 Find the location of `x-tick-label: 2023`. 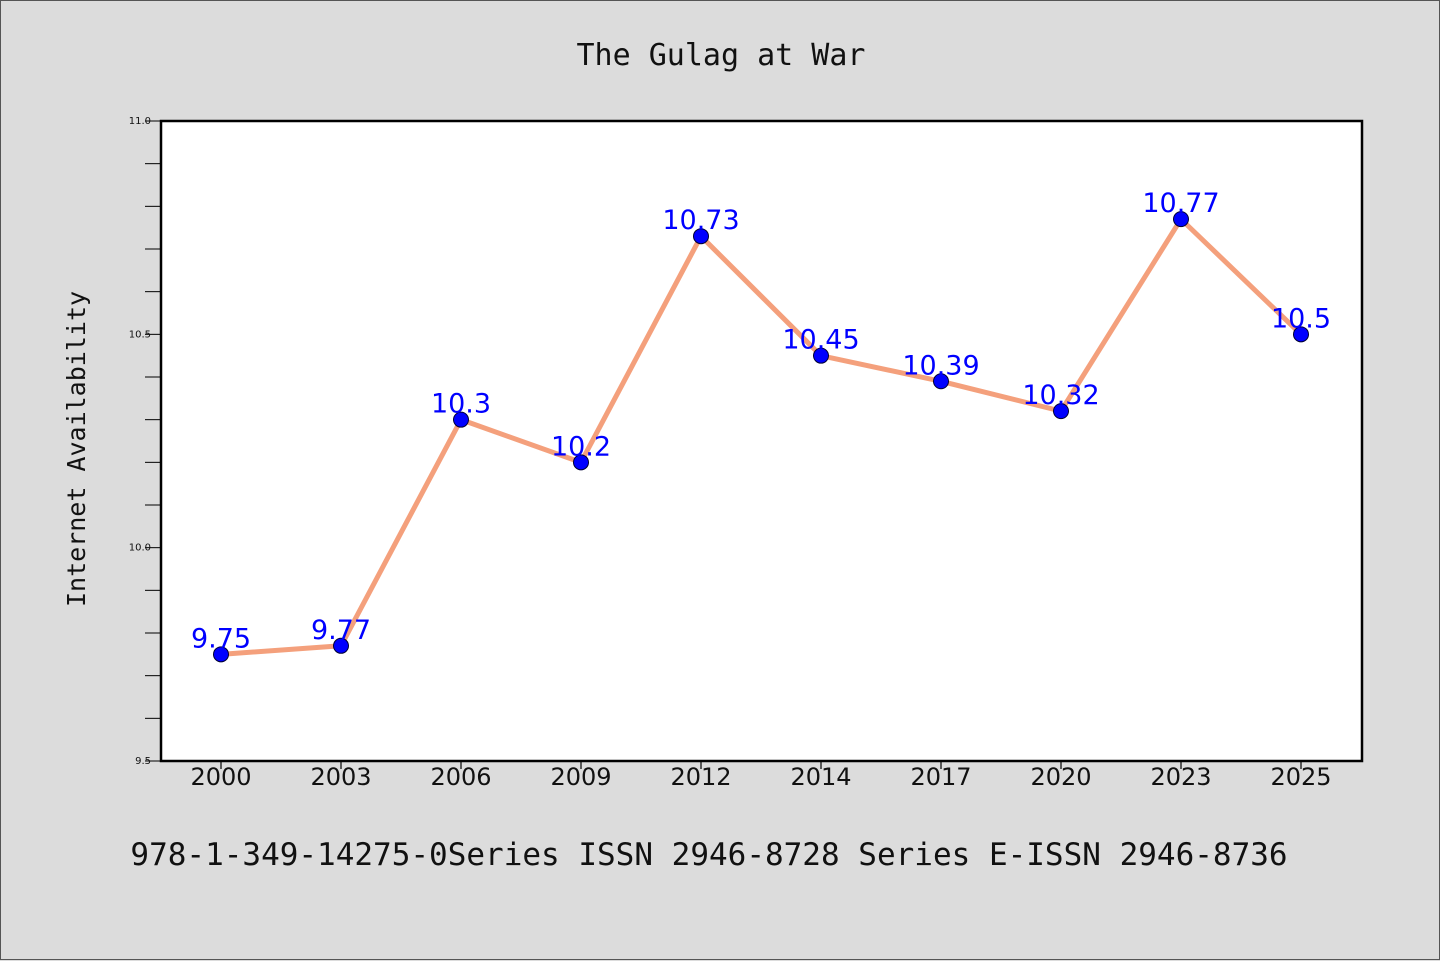

x-tick-label: 2023 is located at coordinates (1180, 777).